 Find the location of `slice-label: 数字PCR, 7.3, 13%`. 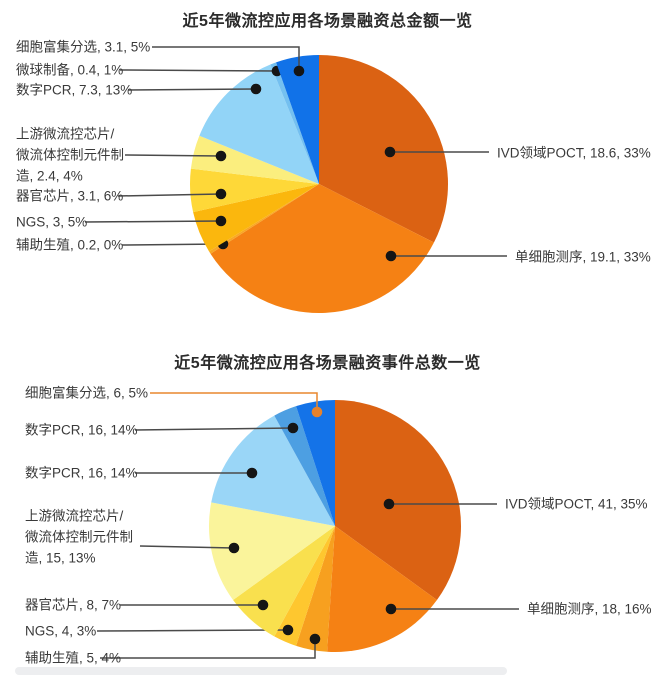

slice-label: 数字PCR, 7.3, 13% is located at coordinates (74, 90).